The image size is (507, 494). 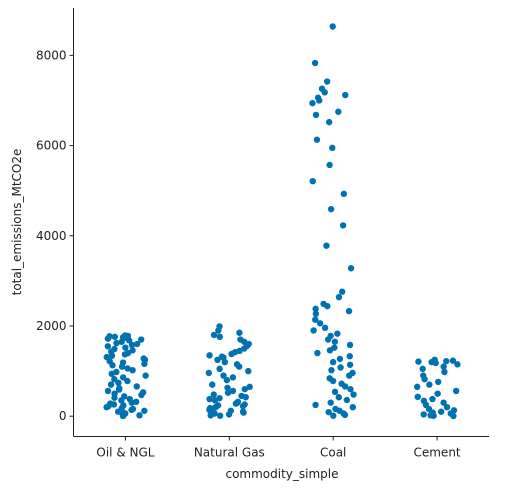 What do you see at coordinates (125, 453) in the screenshot?
I see `x-tick-label-oil-ngl: Oil & NGL` at bounding box center [125, 453].